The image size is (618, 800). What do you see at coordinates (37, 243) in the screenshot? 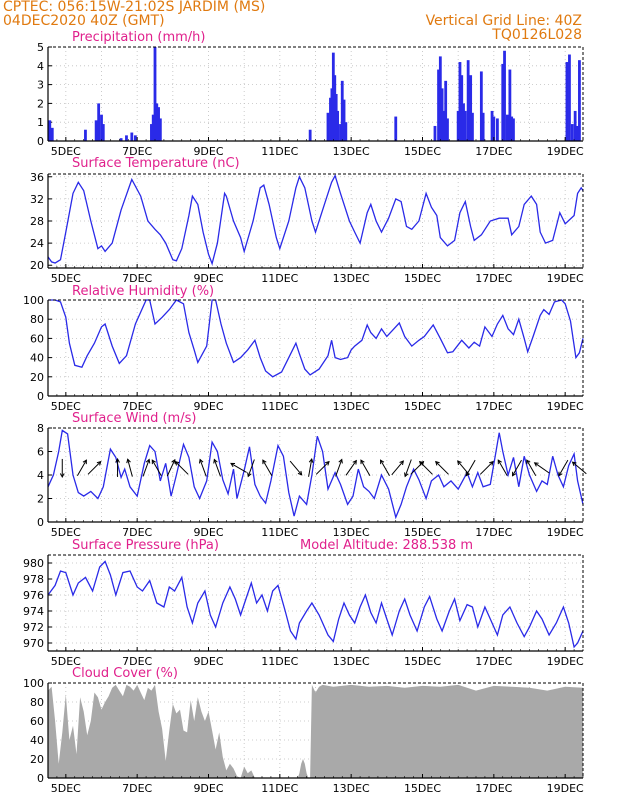
I see `y-tick-label: 24` at bounding box center [37, 243].